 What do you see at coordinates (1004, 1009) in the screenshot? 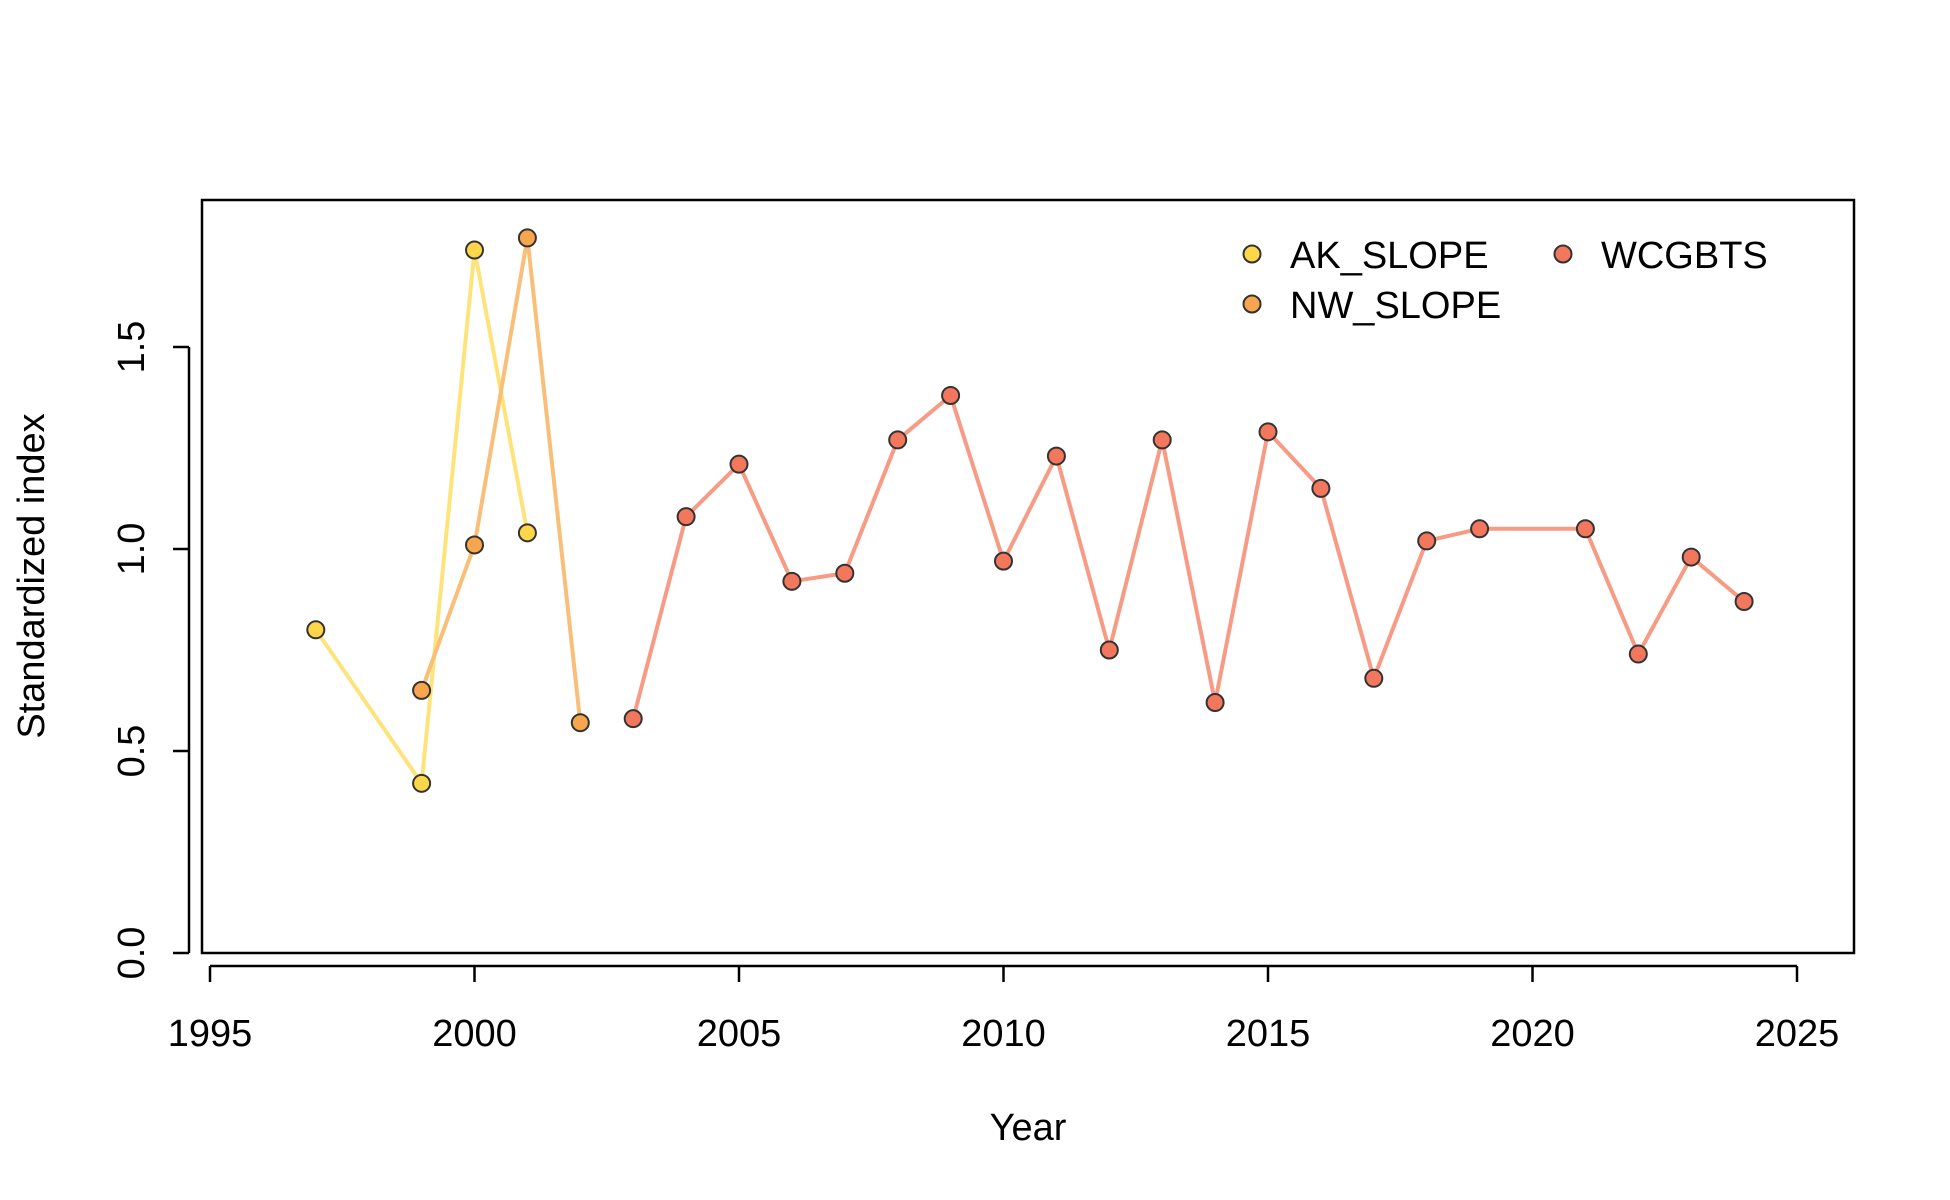
I see `x-axis: 1995 2000 2005 2010 2015 2020 2025` at bounding box center [1004, 1009].